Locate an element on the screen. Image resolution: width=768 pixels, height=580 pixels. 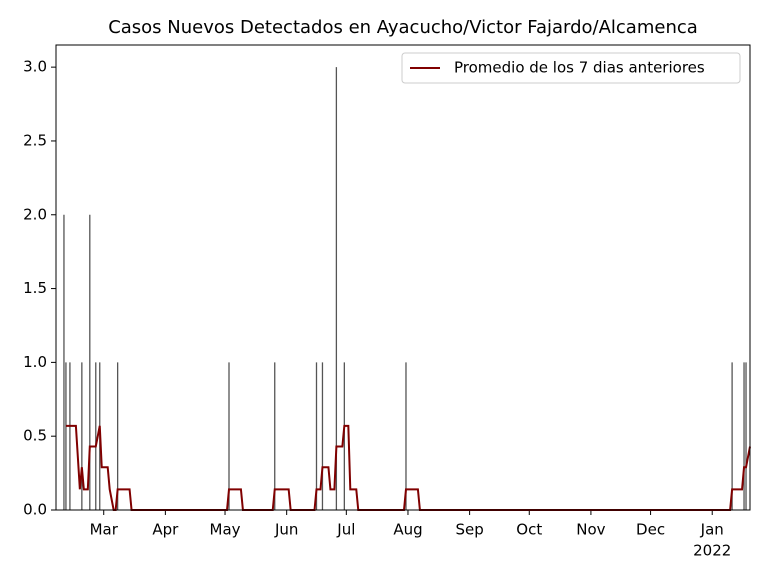
x-year-label: 2022 is located at coordinates (712, 551).